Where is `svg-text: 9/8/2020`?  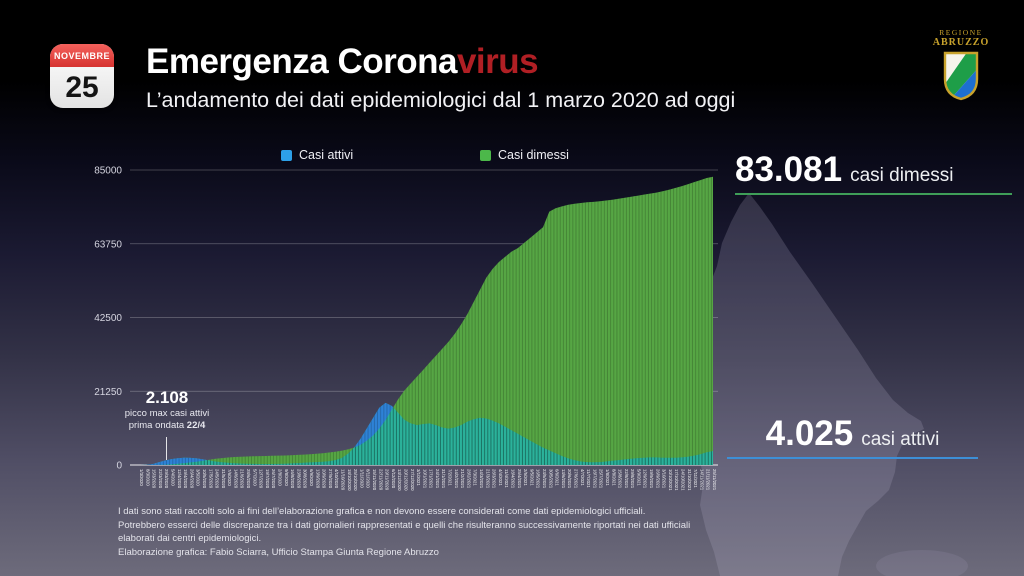
svg-text: 9/8/2020 is located at coordinates (286, 477).